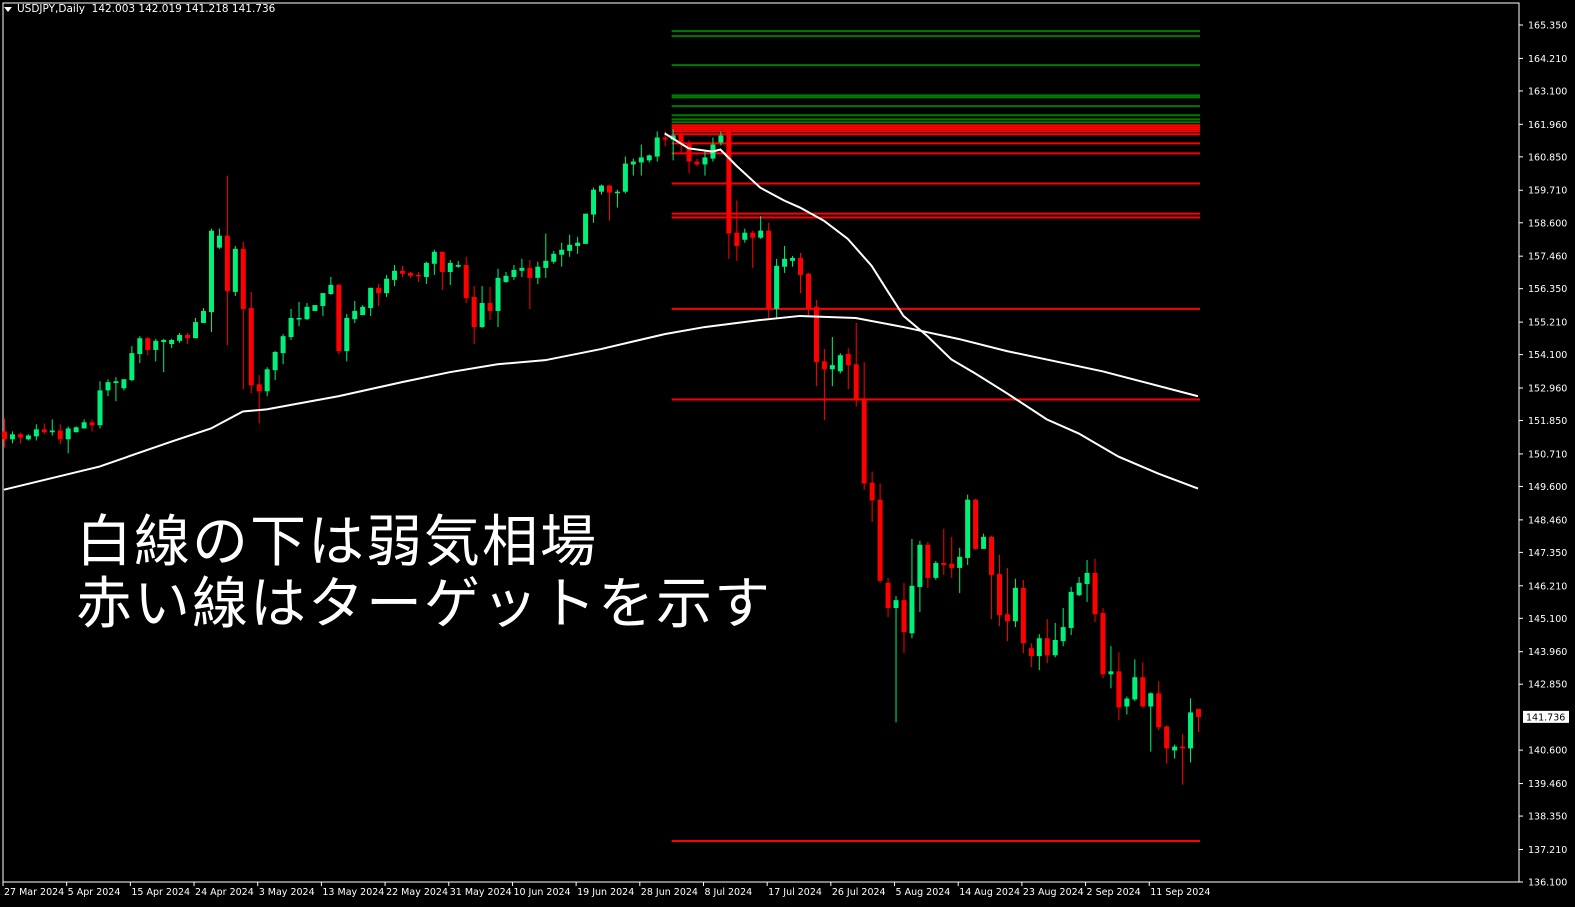 The width and height of the screenshot is (1575, 907). What do you see at coordinates (8, 9) in the screenshot?
I see `dropdown-triangle-icon` at bounding box center [8, 9].